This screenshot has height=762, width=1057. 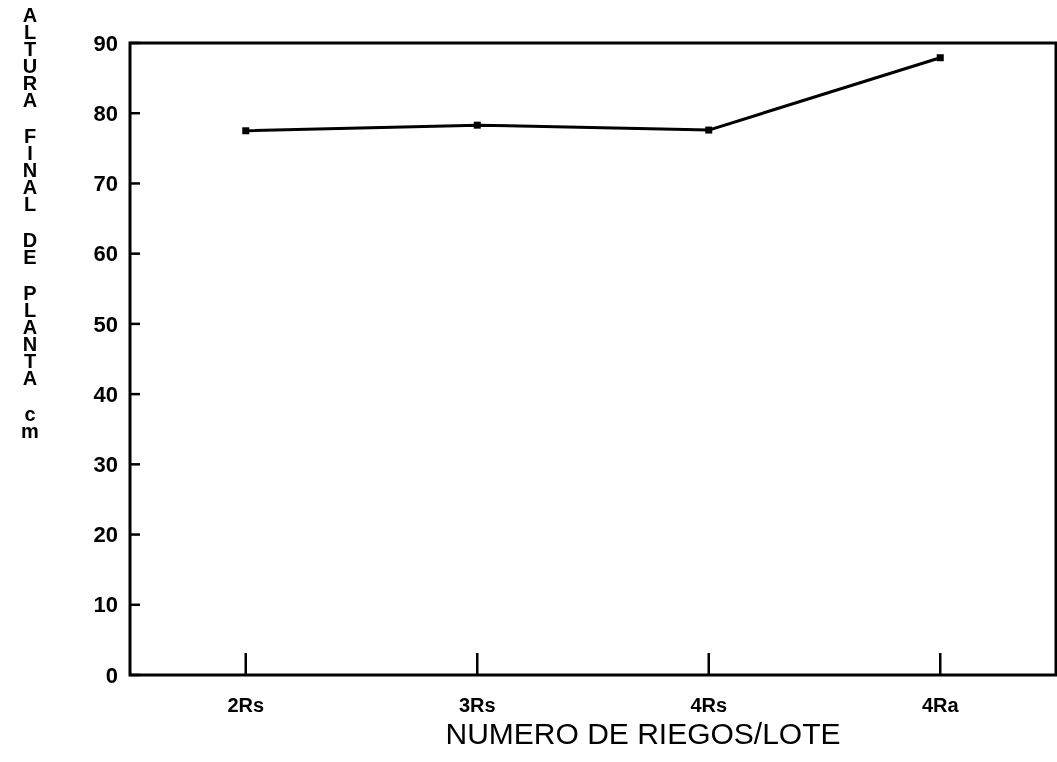 What do you see at coordinates (105, 113) in the screenshot?
I see `y-tick-label: 80` at bounding box center [105, 113].